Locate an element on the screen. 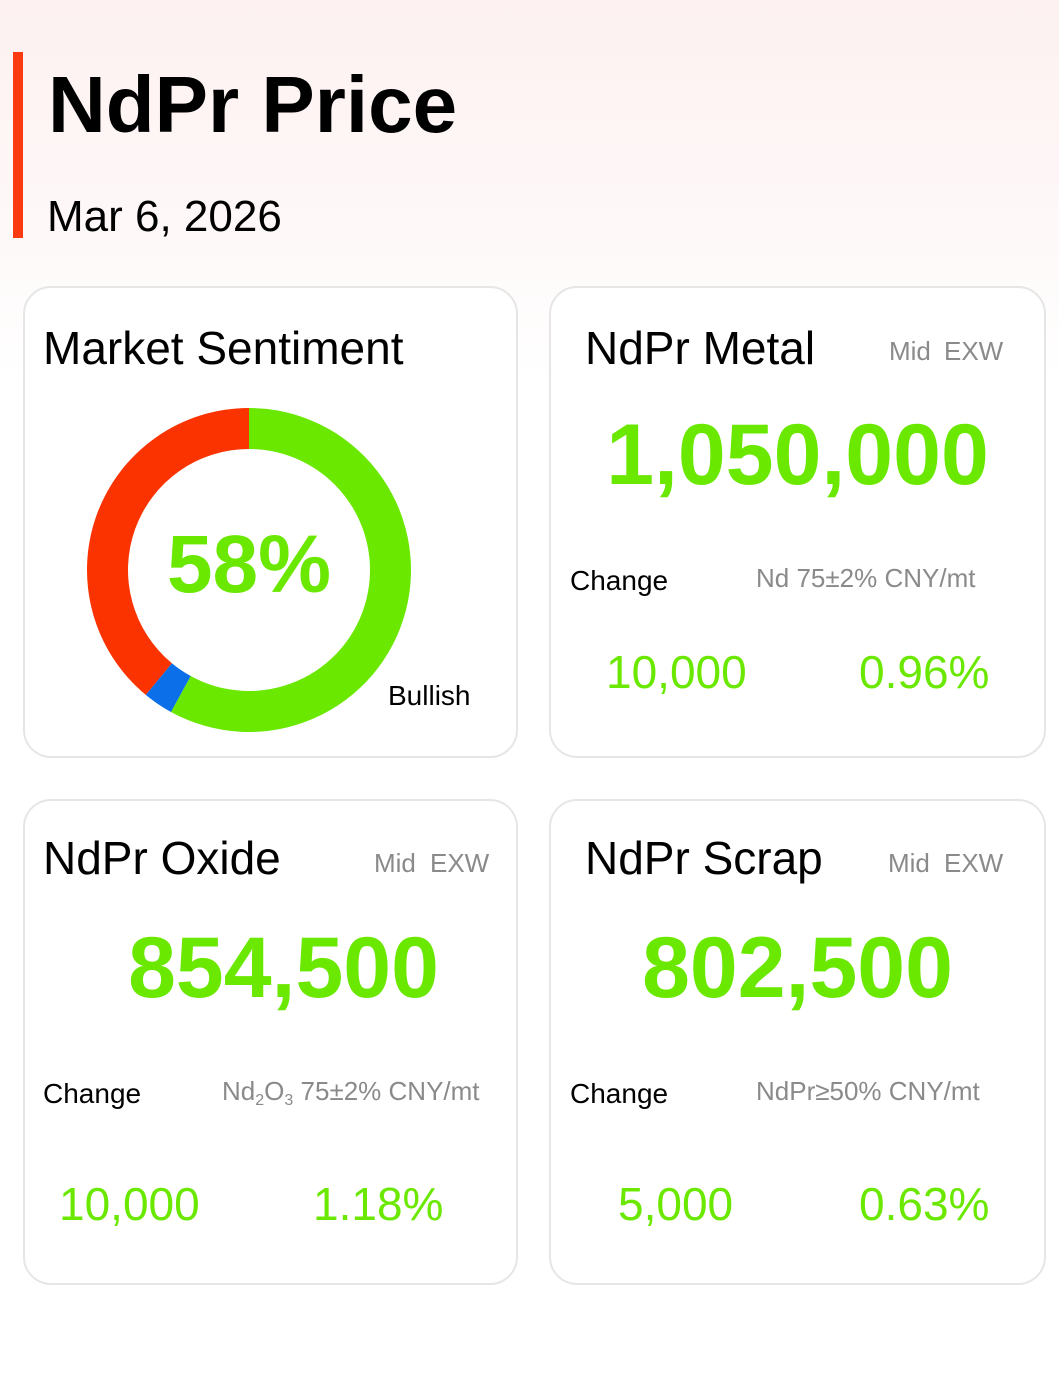  ndpr-scrap-basis-mid: Mid is located at coordinates (909, 863).